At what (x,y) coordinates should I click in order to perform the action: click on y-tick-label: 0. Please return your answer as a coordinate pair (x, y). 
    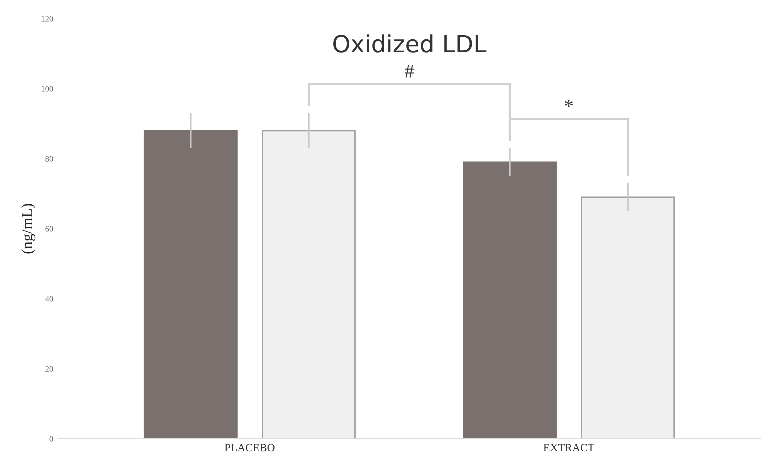
    Looking at the image, I should click on (52, 439).